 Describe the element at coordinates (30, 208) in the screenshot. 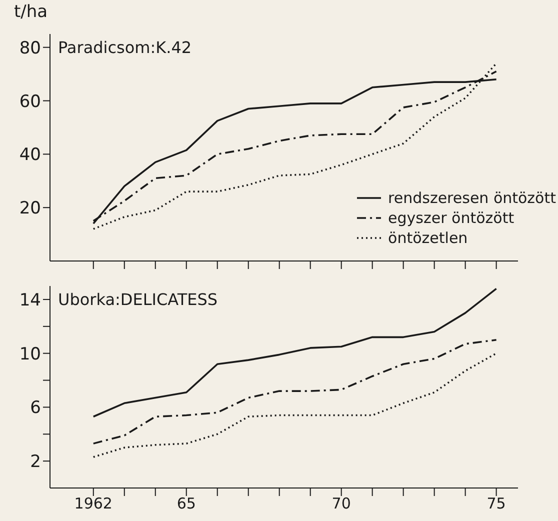

I see `y-tick-label: 20` at that location.